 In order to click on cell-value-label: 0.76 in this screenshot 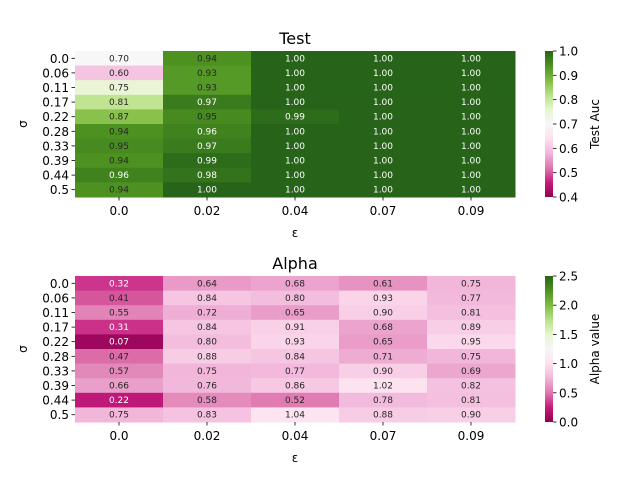, I will do `click(207, 387)`.